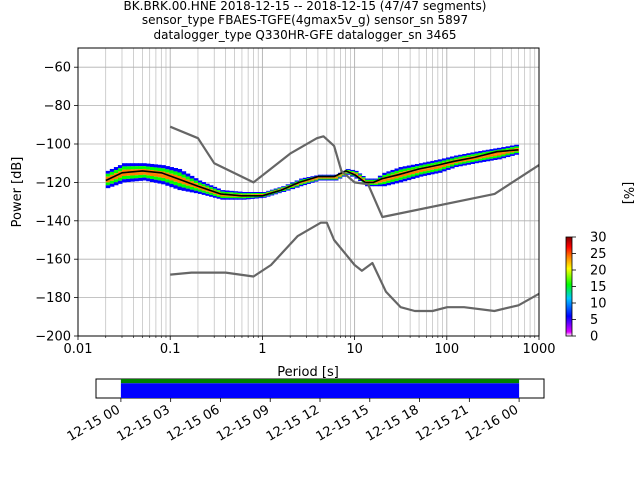  What do you see at coordinates (538, 349) in the screenshot?
I see `x-tick-label: 1000` at bounding box center [538, 349].